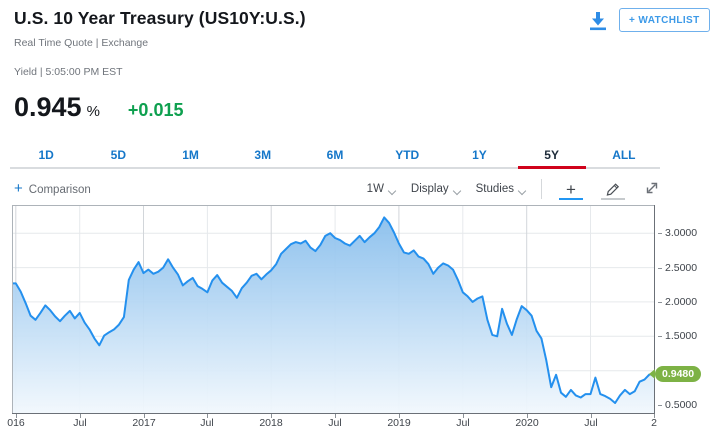 This screenshot has width=710, height=446. What do you see at coordinates (81, 43) in the screenshot?
I see `quote-source-subtitle: Real Time Quote | Exchange` at bounding box center [81, 43].